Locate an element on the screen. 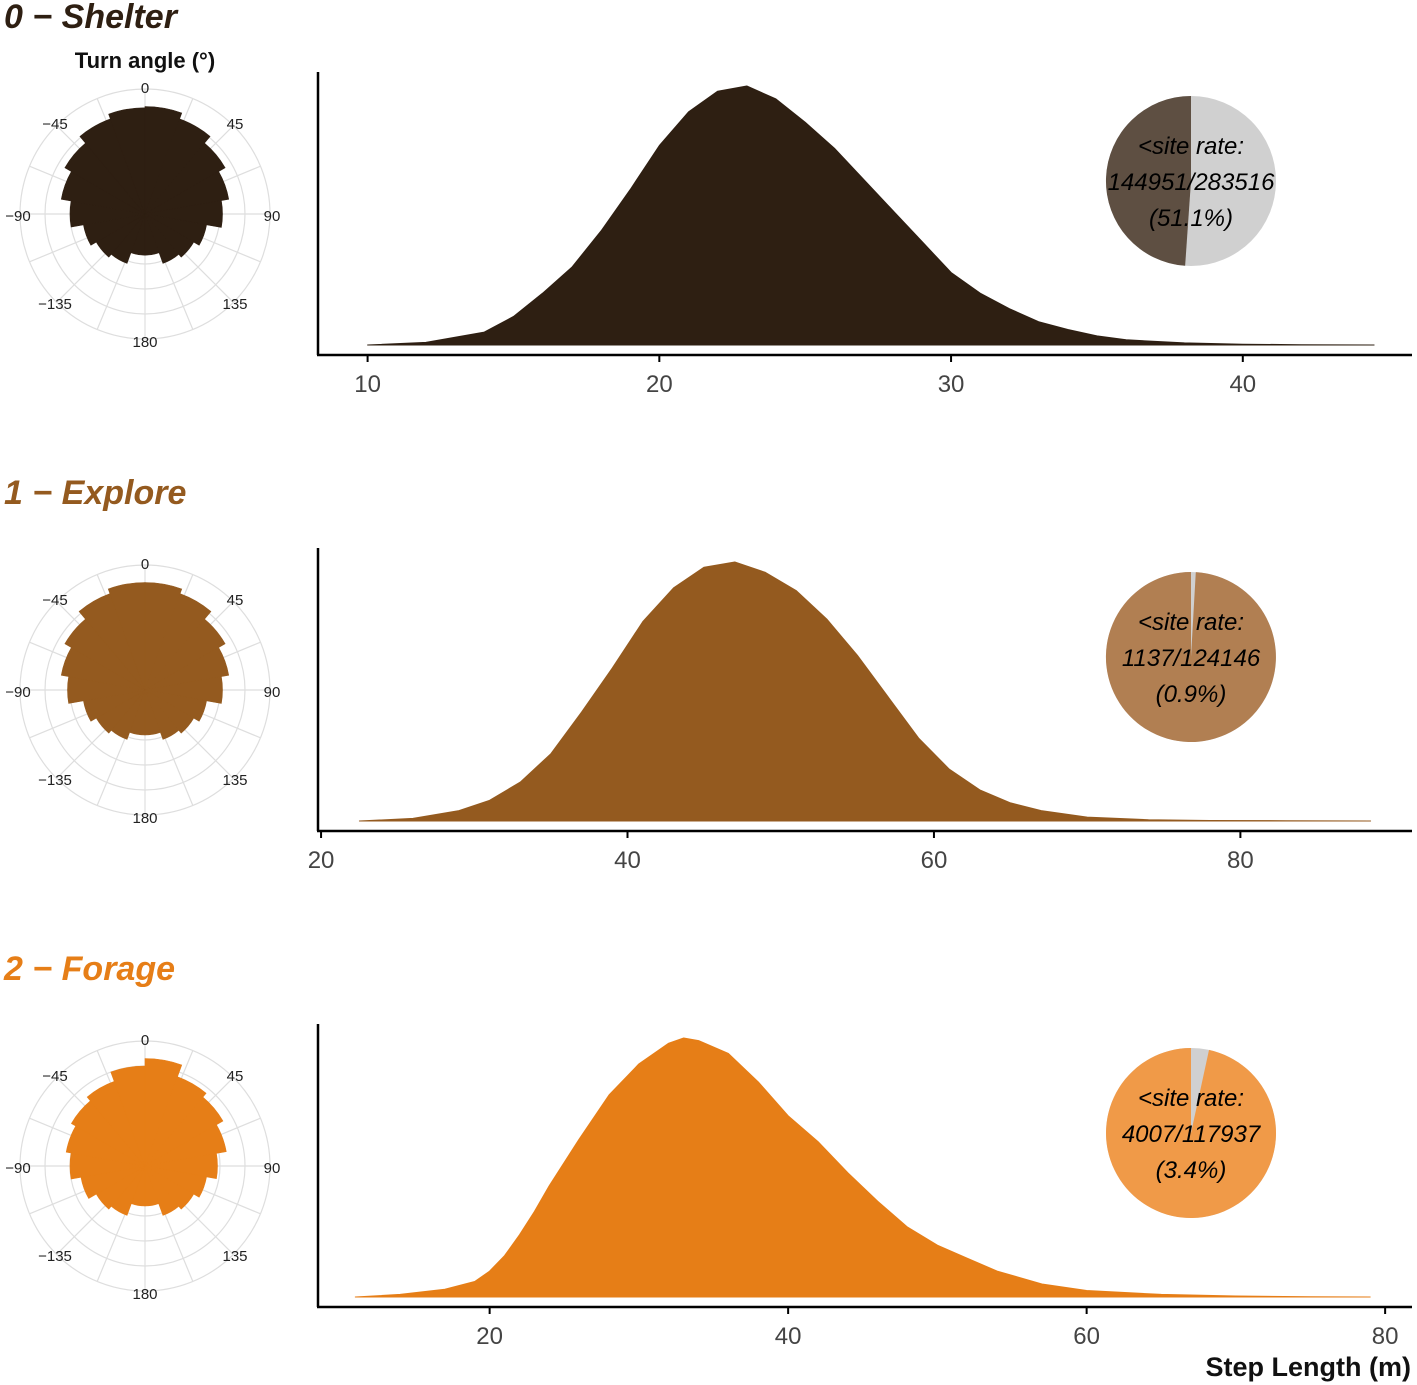 Image resolution: width=1417 pixels, height=1385 pixels. pie-label: 144951/283516 is located at coordinates (1191, 182).